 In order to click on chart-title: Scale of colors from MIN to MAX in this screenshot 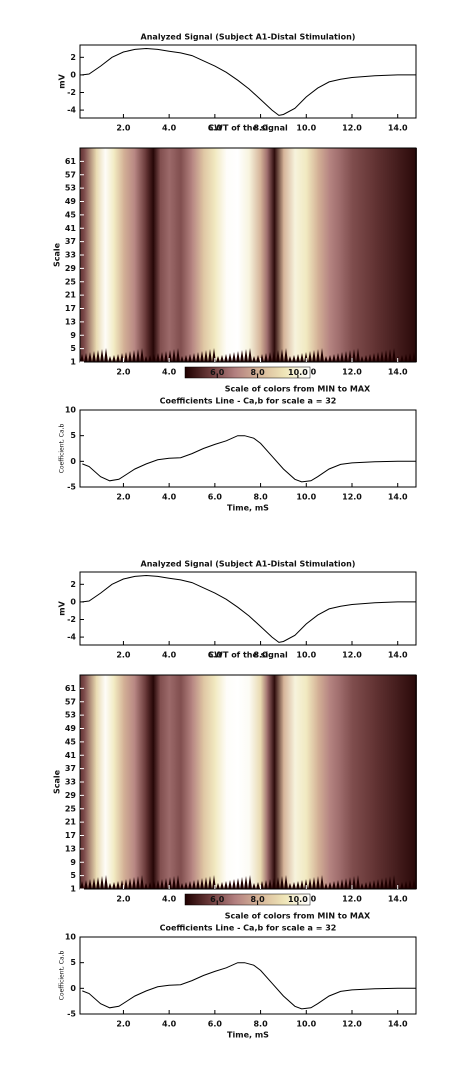, I will do `click(298, 916)`.